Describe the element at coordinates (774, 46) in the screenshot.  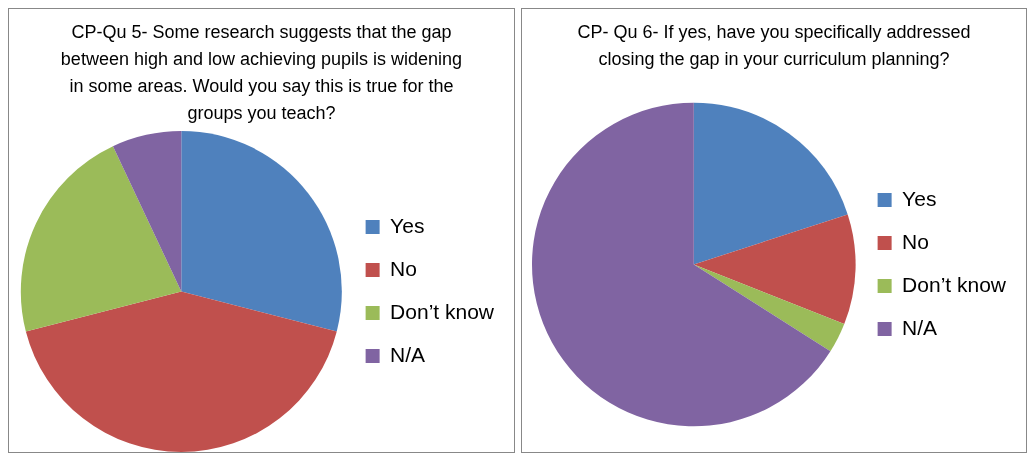
I see `chart-title: CP- Qu 6- If yes, have you specifically addressed closing the gap in your curriculum planning?` at that location.